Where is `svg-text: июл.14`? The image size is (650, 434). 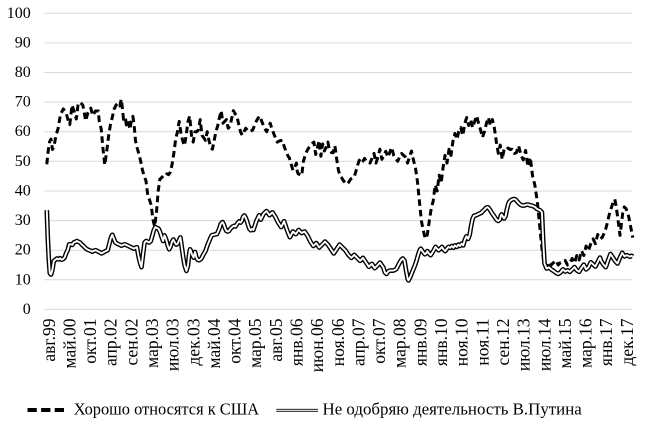
svg-text: июл.14 is located at coordinates (544, 344).